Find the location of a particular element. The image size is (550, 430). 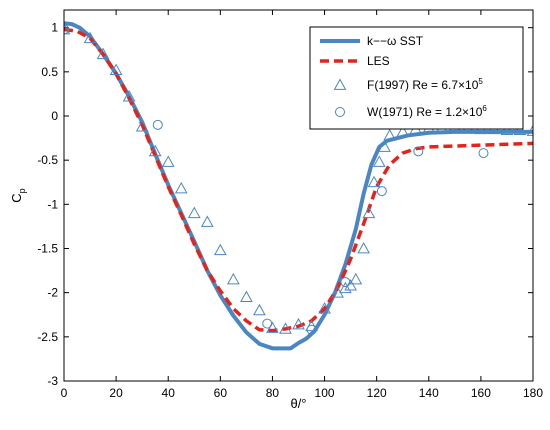

y-tick-label: -3 is located at coordinates (52, 381).